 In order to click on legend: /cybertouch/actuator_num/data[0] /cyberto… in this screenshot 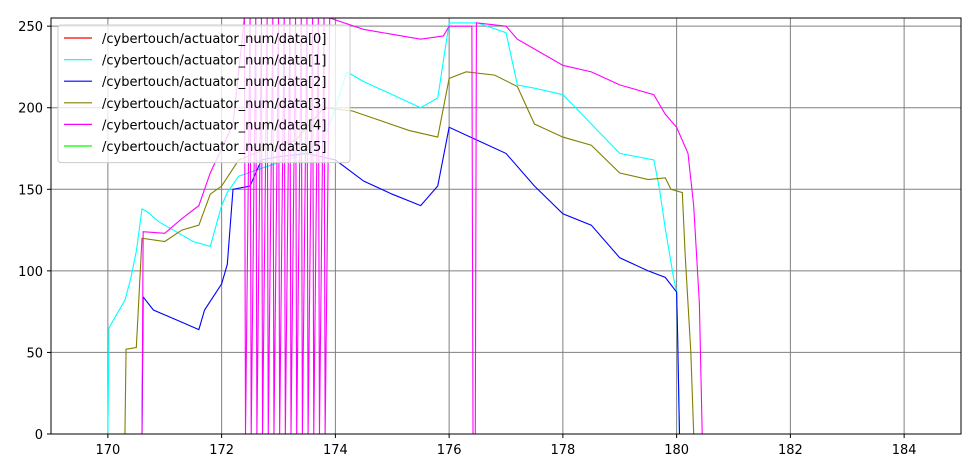, I will do `click(204, 94)`.